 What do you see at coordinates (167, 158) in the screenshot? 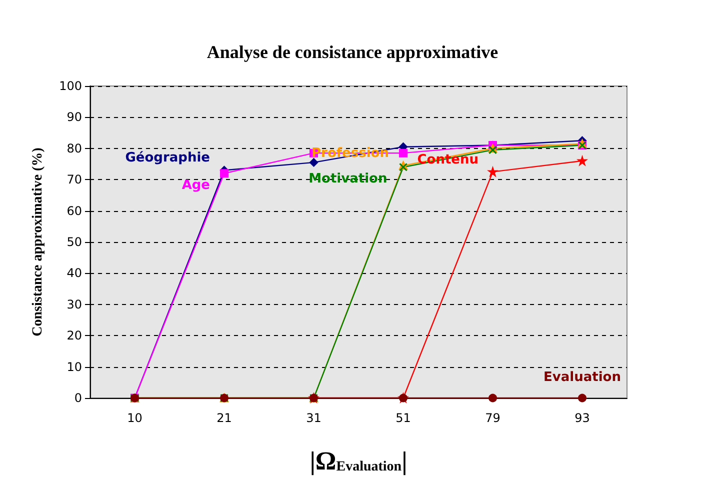
I see `series-label: Géographie` at bounding box center [167, 158].